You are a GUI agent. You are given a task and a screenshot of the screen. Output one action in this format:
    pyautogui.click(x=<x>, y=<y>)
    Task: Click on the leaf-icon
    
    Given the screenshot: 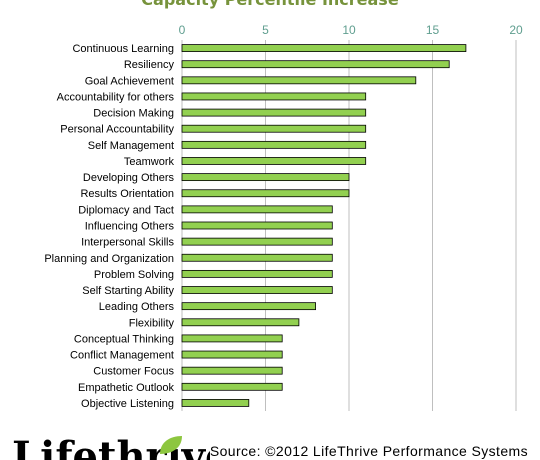 What is the action you would take?
    pyautogui.click(x=171, y=445)
    